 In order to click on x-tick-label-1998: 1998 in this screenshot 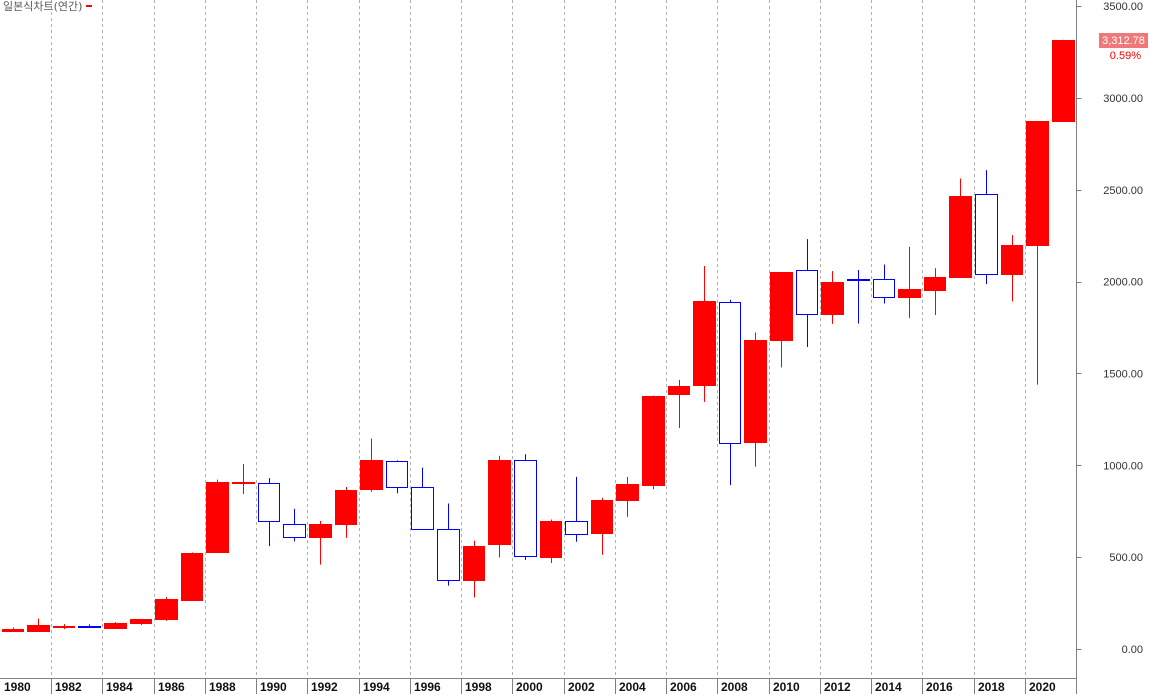, I will do `click(478, 687)`.